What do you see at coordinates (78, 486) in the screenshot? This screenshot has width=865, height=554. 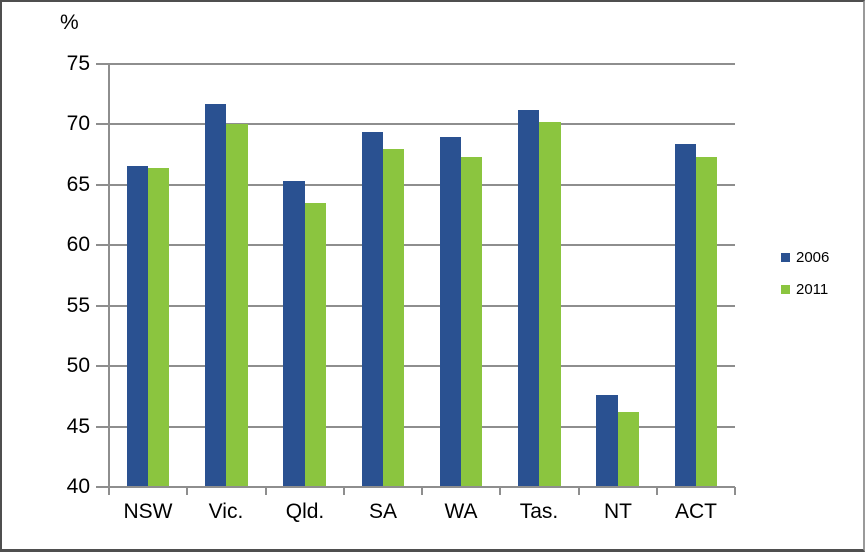 I see `y-tick-label-40: 40` at bounding box center [78, 486].